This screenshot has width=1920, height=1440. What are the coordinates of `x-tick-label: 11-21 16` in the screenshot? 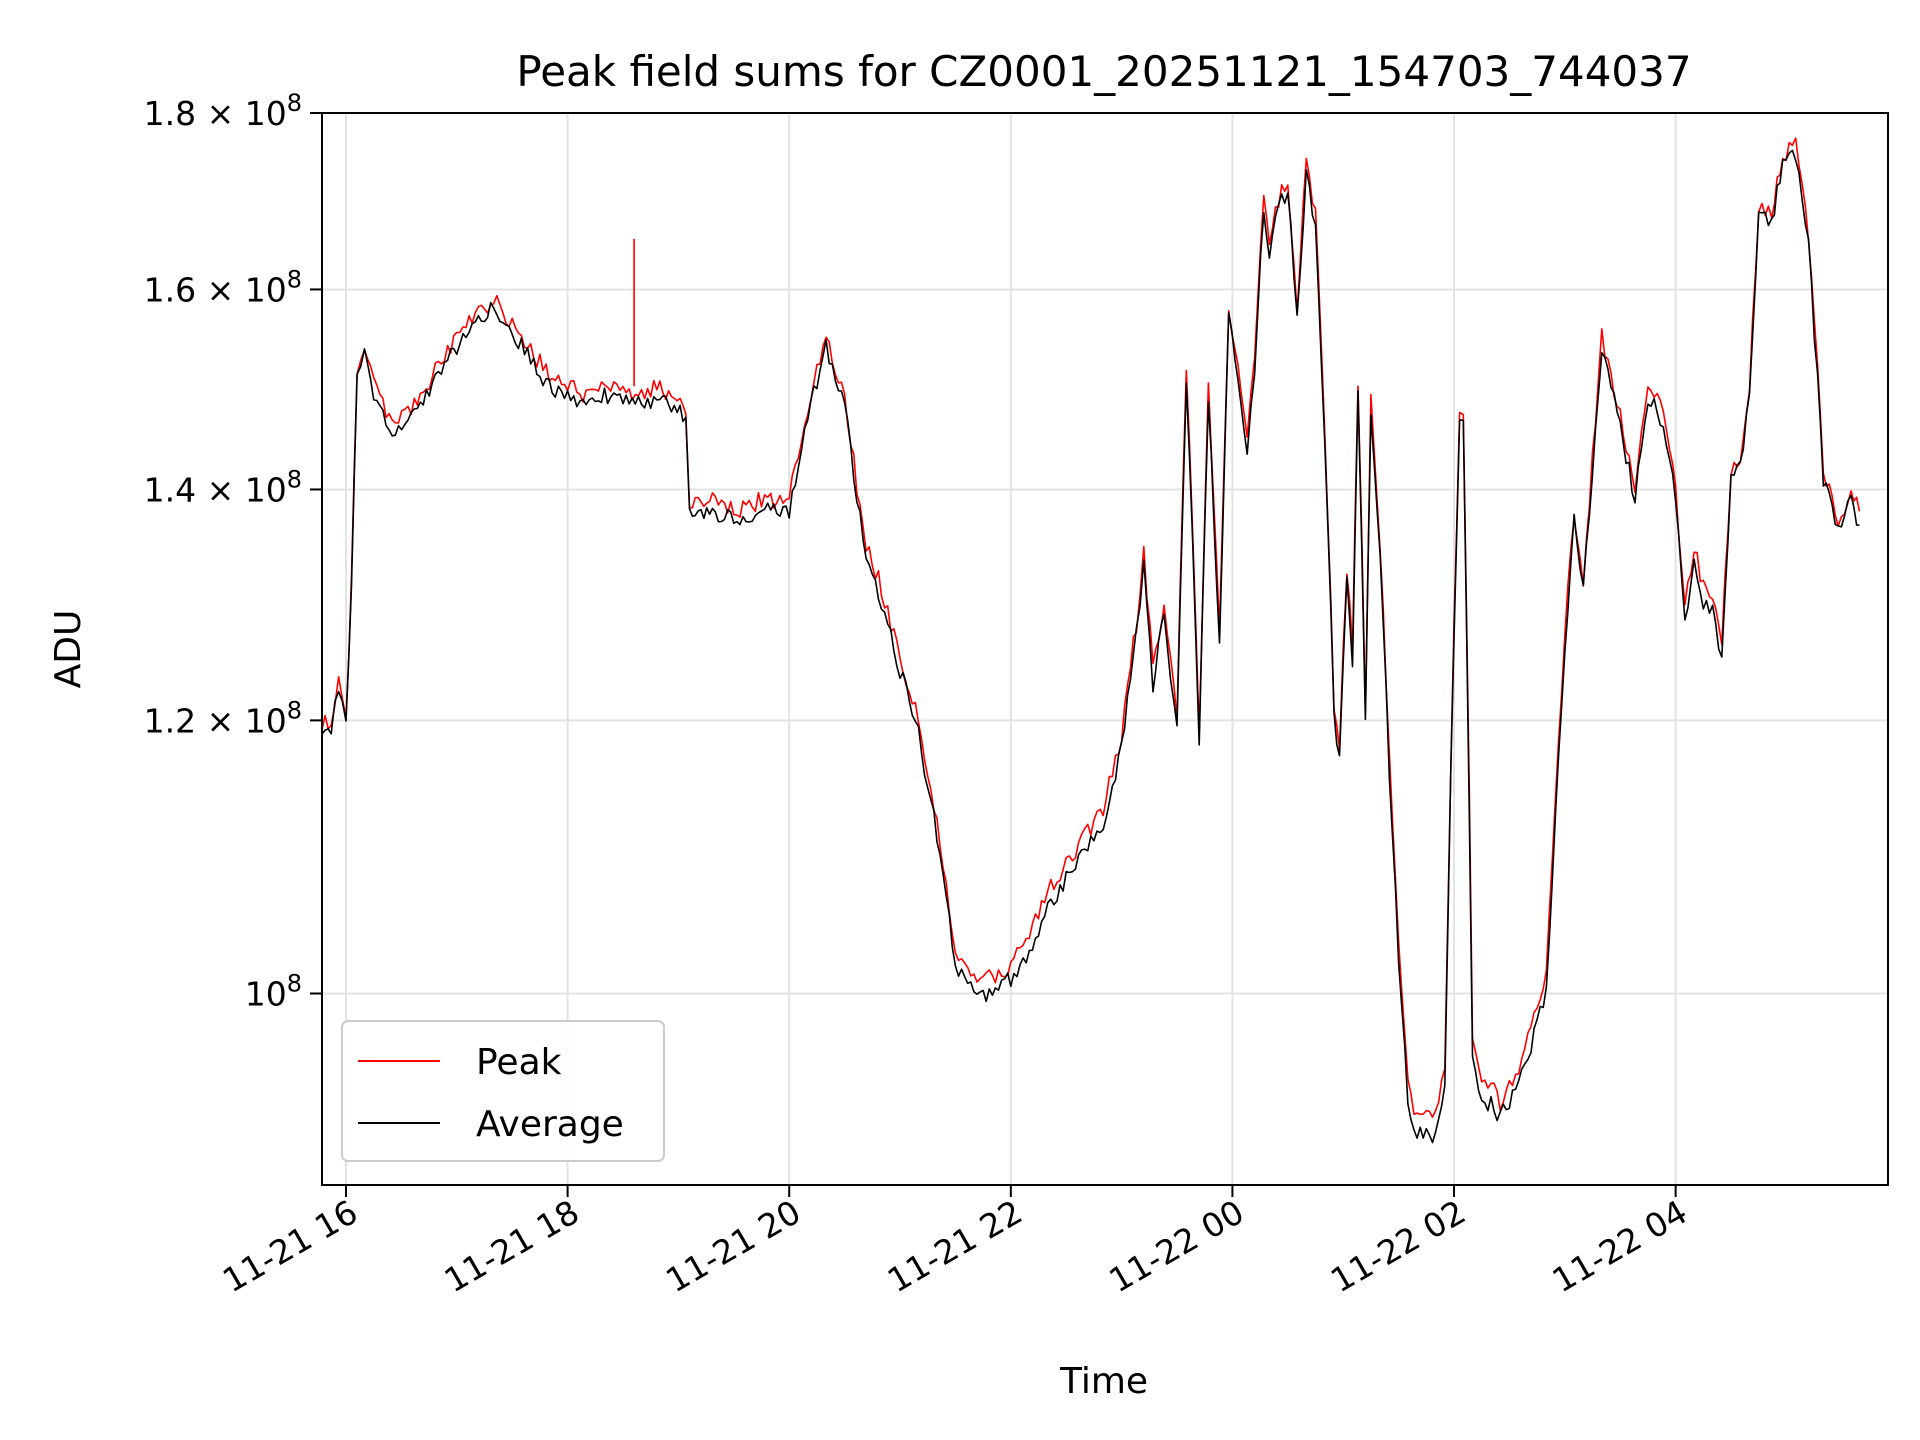 It's located at (290, 1246).